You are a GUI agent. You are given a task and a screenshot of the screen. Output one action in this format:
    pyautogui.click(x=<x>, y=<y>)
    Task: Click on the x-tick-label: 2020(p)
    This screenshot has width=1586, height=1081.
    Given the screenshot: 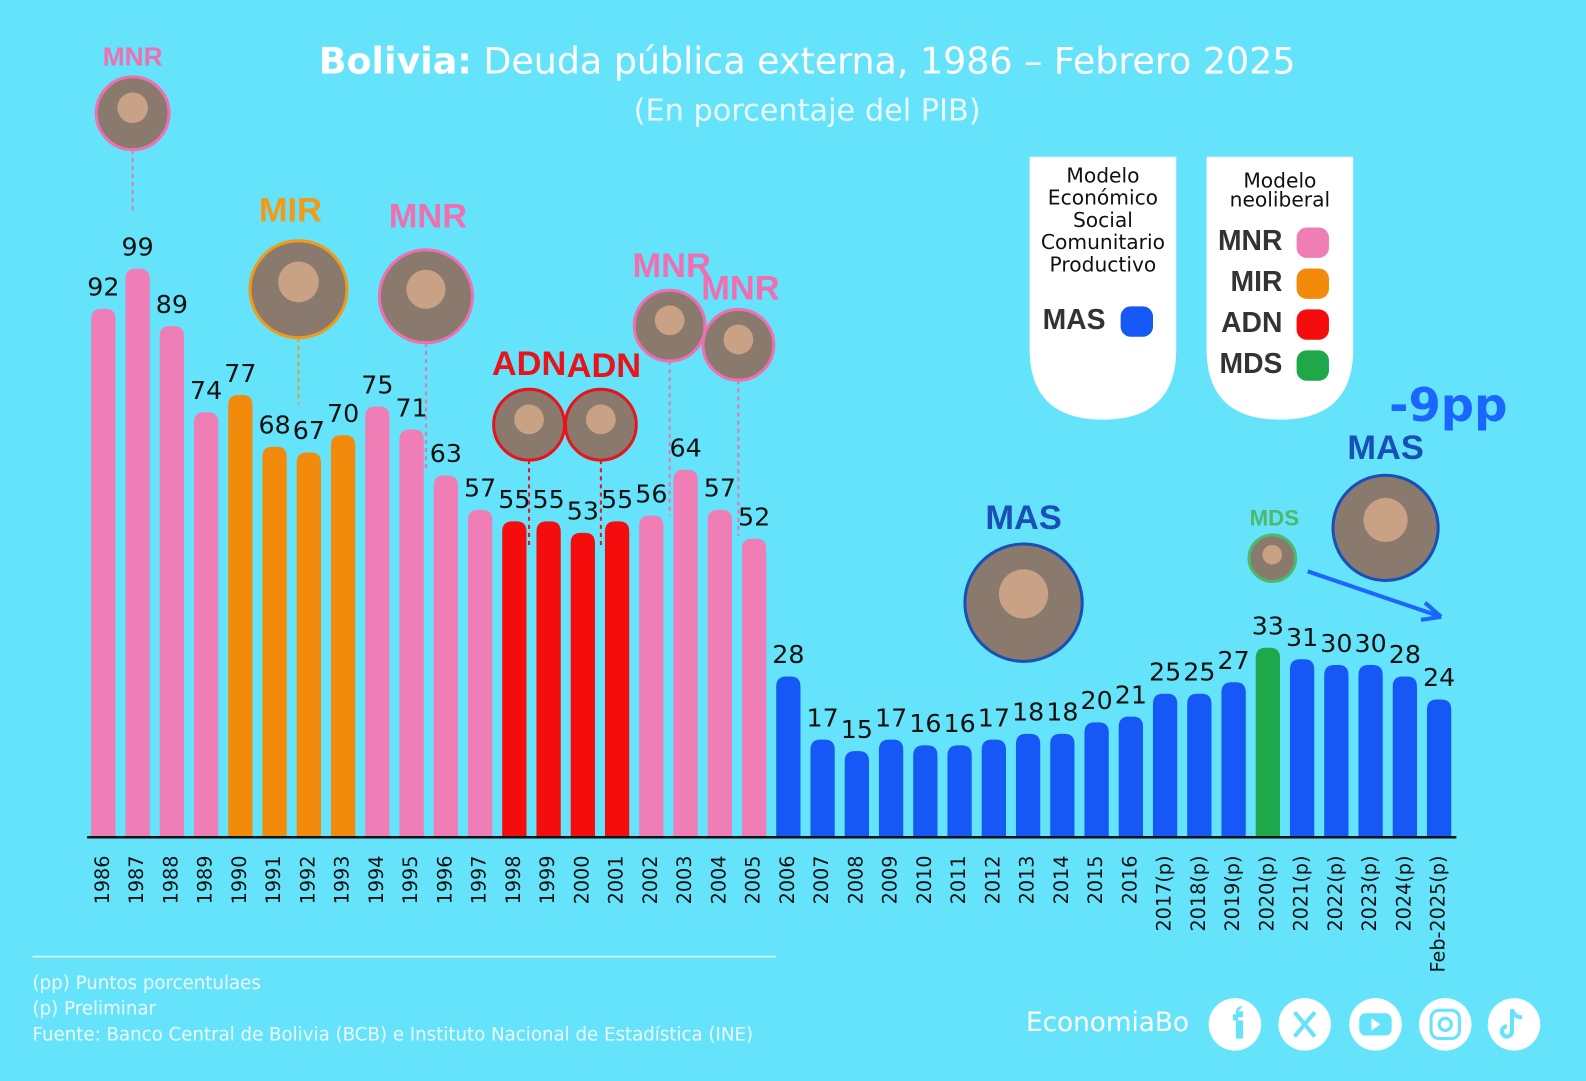 What is the action you would take?
    pyautogui.click(x=1266, y=893)
    